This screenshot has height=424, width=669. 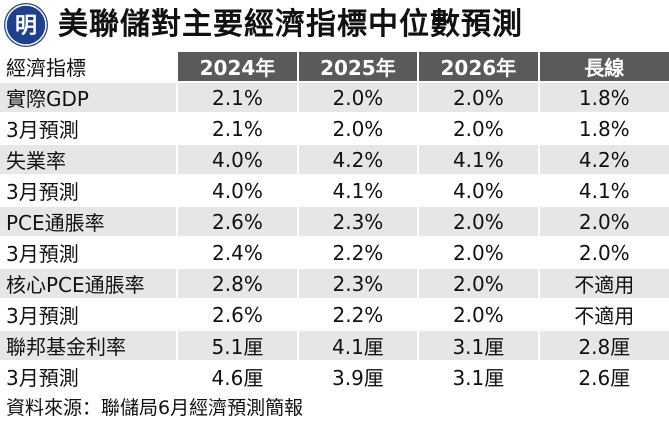 I want to click on logo-char: 明, so click(x=26, y=26).